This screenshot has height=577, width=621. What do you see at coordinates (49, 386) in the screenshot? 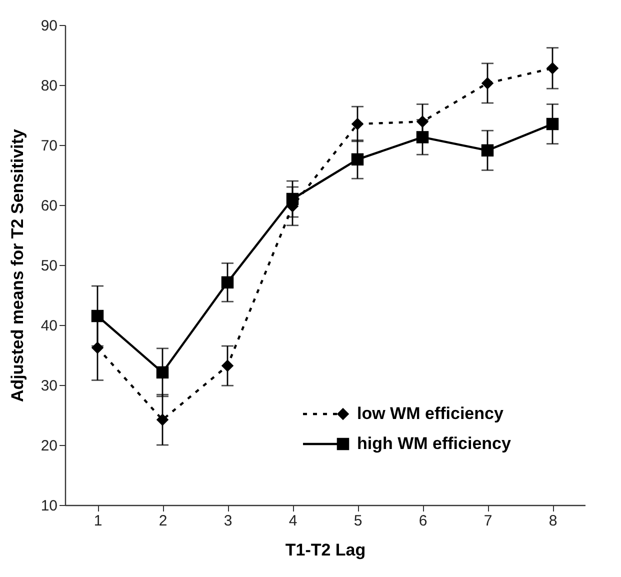
I see `y-tick-label: 30` at bounding box center [49, 386].